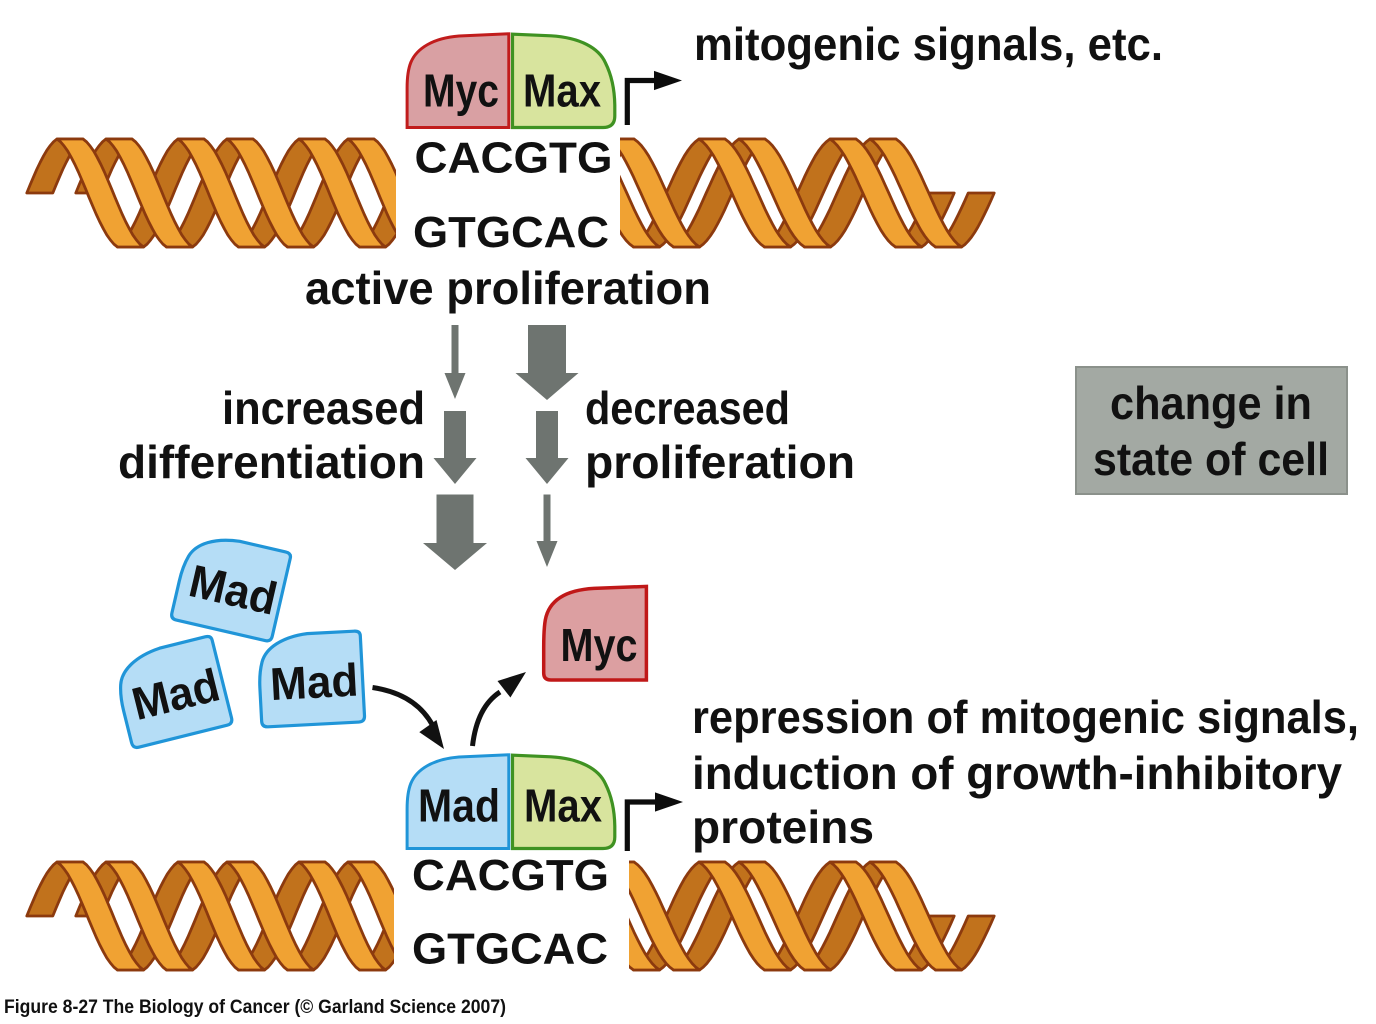 The width and height of the screenshot is (1376, 1024). What do you see at coordinates (928, 44) in the screenshot?
I see `svg-text: mitogenic signals, etc.` at bounding box center [928, 44].